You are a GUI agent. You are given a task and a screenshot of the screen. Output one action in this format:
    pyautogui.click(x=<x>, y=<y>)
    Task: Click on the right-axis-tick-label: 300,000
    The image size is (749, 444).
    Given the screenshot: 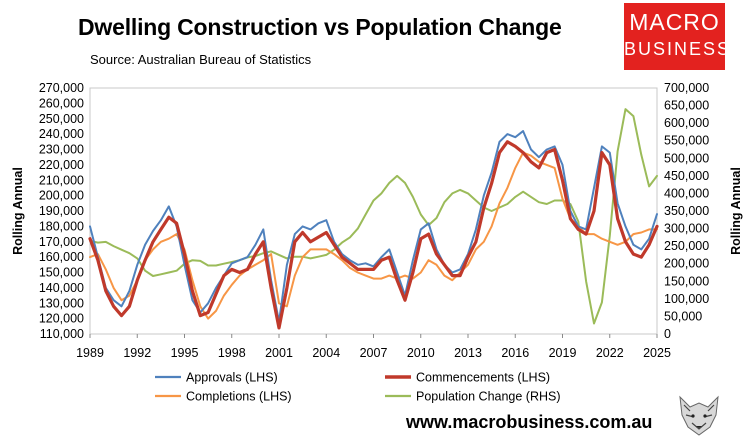 What is the action you would take?
    pyautogui.click(x=686, y=229)
    